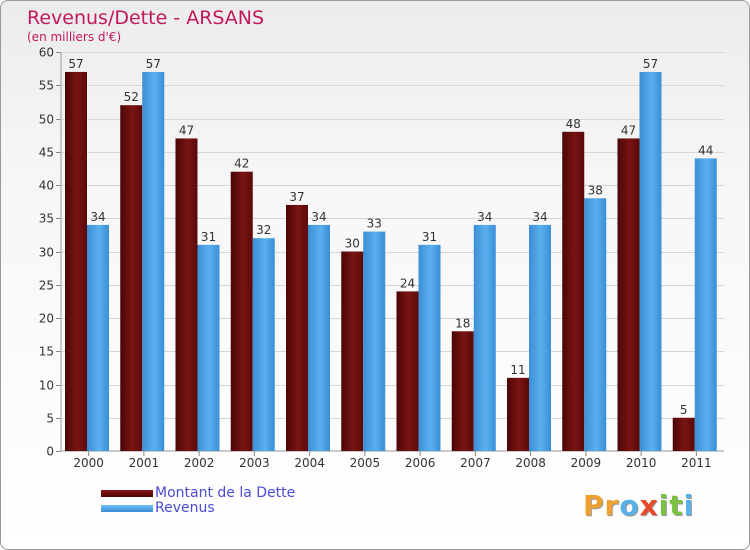  What do you see at coordinates (46, 386) in the screenshot?
I see `y-tick-label: 10` at bounding box center [46, 386].